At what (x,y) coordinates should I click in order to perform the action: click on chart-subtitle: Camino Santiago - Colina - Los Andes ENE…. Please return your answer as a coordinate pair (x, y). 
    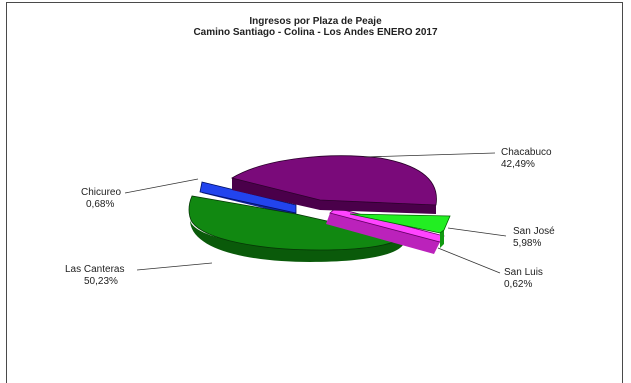
    Looking at the image, I should click on (315, 32).